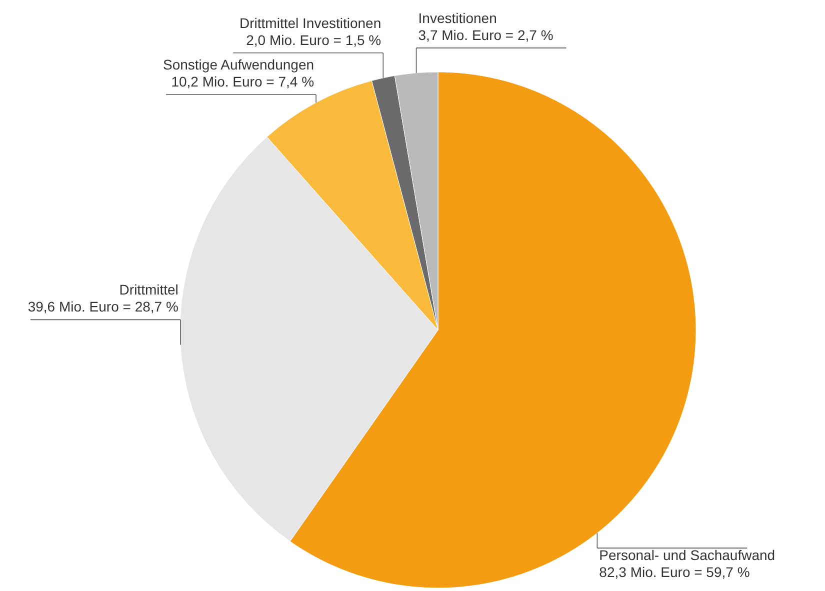  What do you see at coordinates (314, 40) in the screenshot?
I see `data-label: 2,0 Mio. Euro = 1,5 %` at bounding box center [314, 40].